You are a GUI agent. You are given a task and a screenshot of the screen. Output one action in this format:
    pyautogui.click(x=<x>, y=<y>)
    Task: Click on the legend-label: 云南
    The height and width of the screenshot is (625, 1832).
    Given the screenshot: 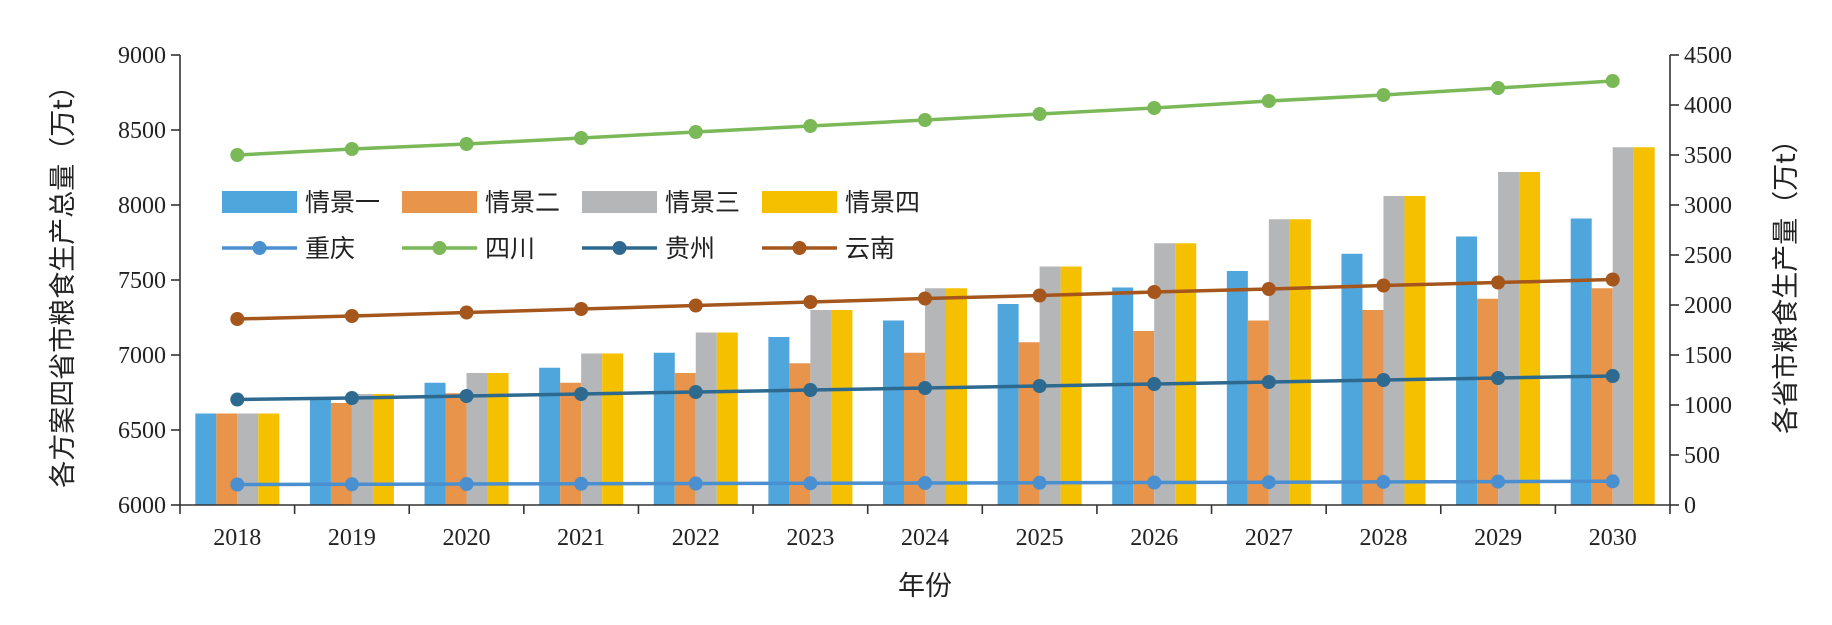 What is the action you would take?
    pyautogui.click(x=870, y=248)
    